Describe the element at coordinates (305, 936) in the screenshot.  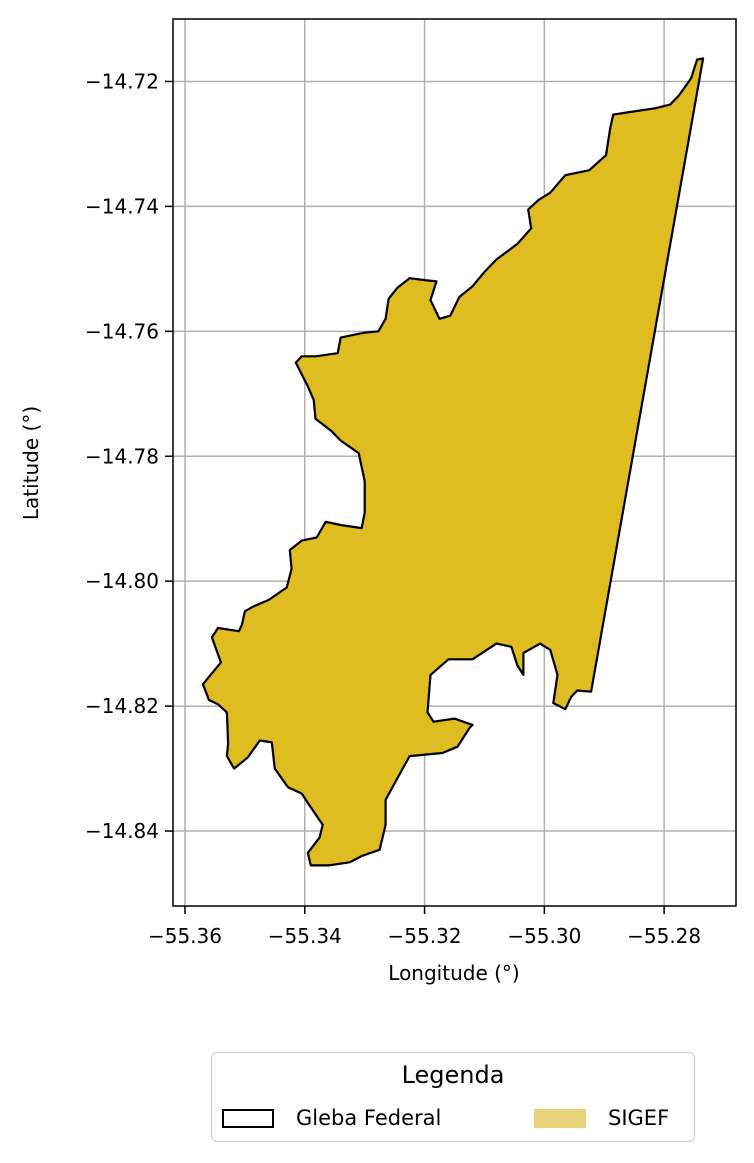
I see `x-tick-label: −55.34` at that location.